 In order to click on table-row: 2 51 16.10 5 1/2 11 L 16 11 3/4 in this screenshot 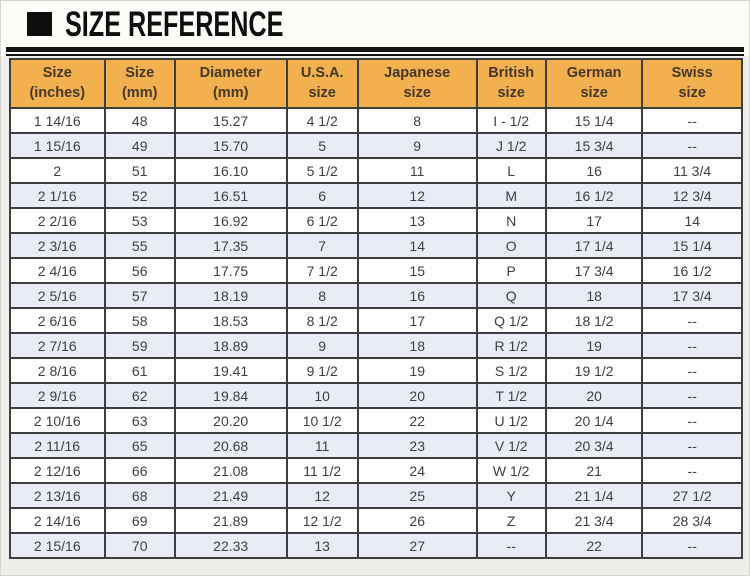, I will do `click(376, 171)`.